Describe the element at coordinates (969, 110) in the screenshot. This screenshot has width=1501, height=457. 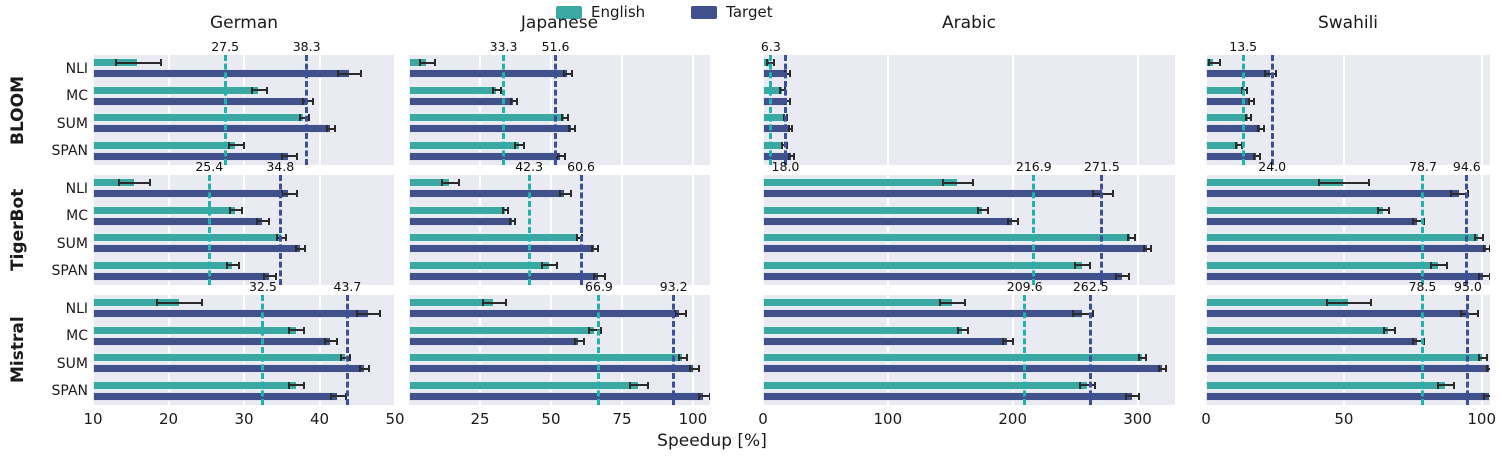
I see `panel-bloom-arabic` at that location.